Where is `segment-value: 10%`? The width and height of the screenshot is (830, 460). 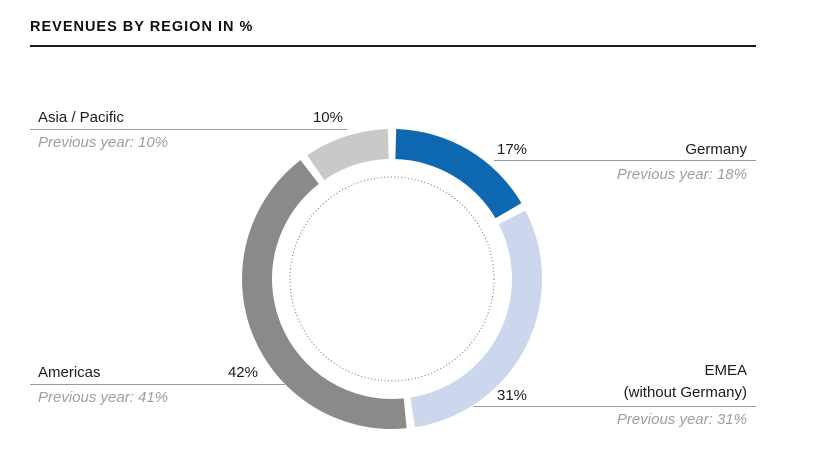
segment-value: 10% is located at coordinates (327, 117).